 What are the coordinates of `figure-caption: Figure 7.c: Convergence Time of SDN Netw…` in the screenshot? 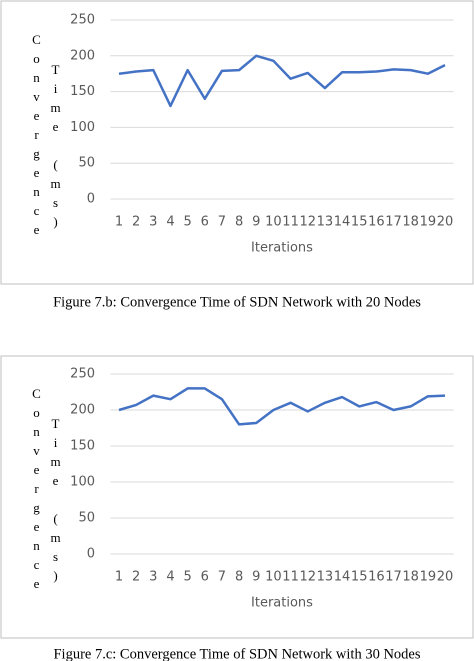 It's located at (236, 653).